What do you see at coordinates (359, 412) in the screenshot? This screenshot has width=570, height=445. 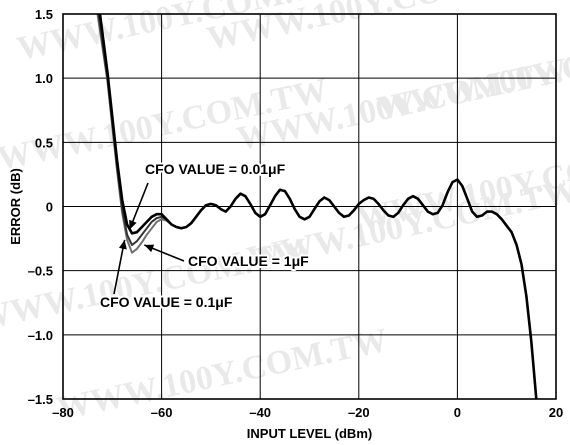 I see `x-tick-label: –20` at bounding box center [359, 412].